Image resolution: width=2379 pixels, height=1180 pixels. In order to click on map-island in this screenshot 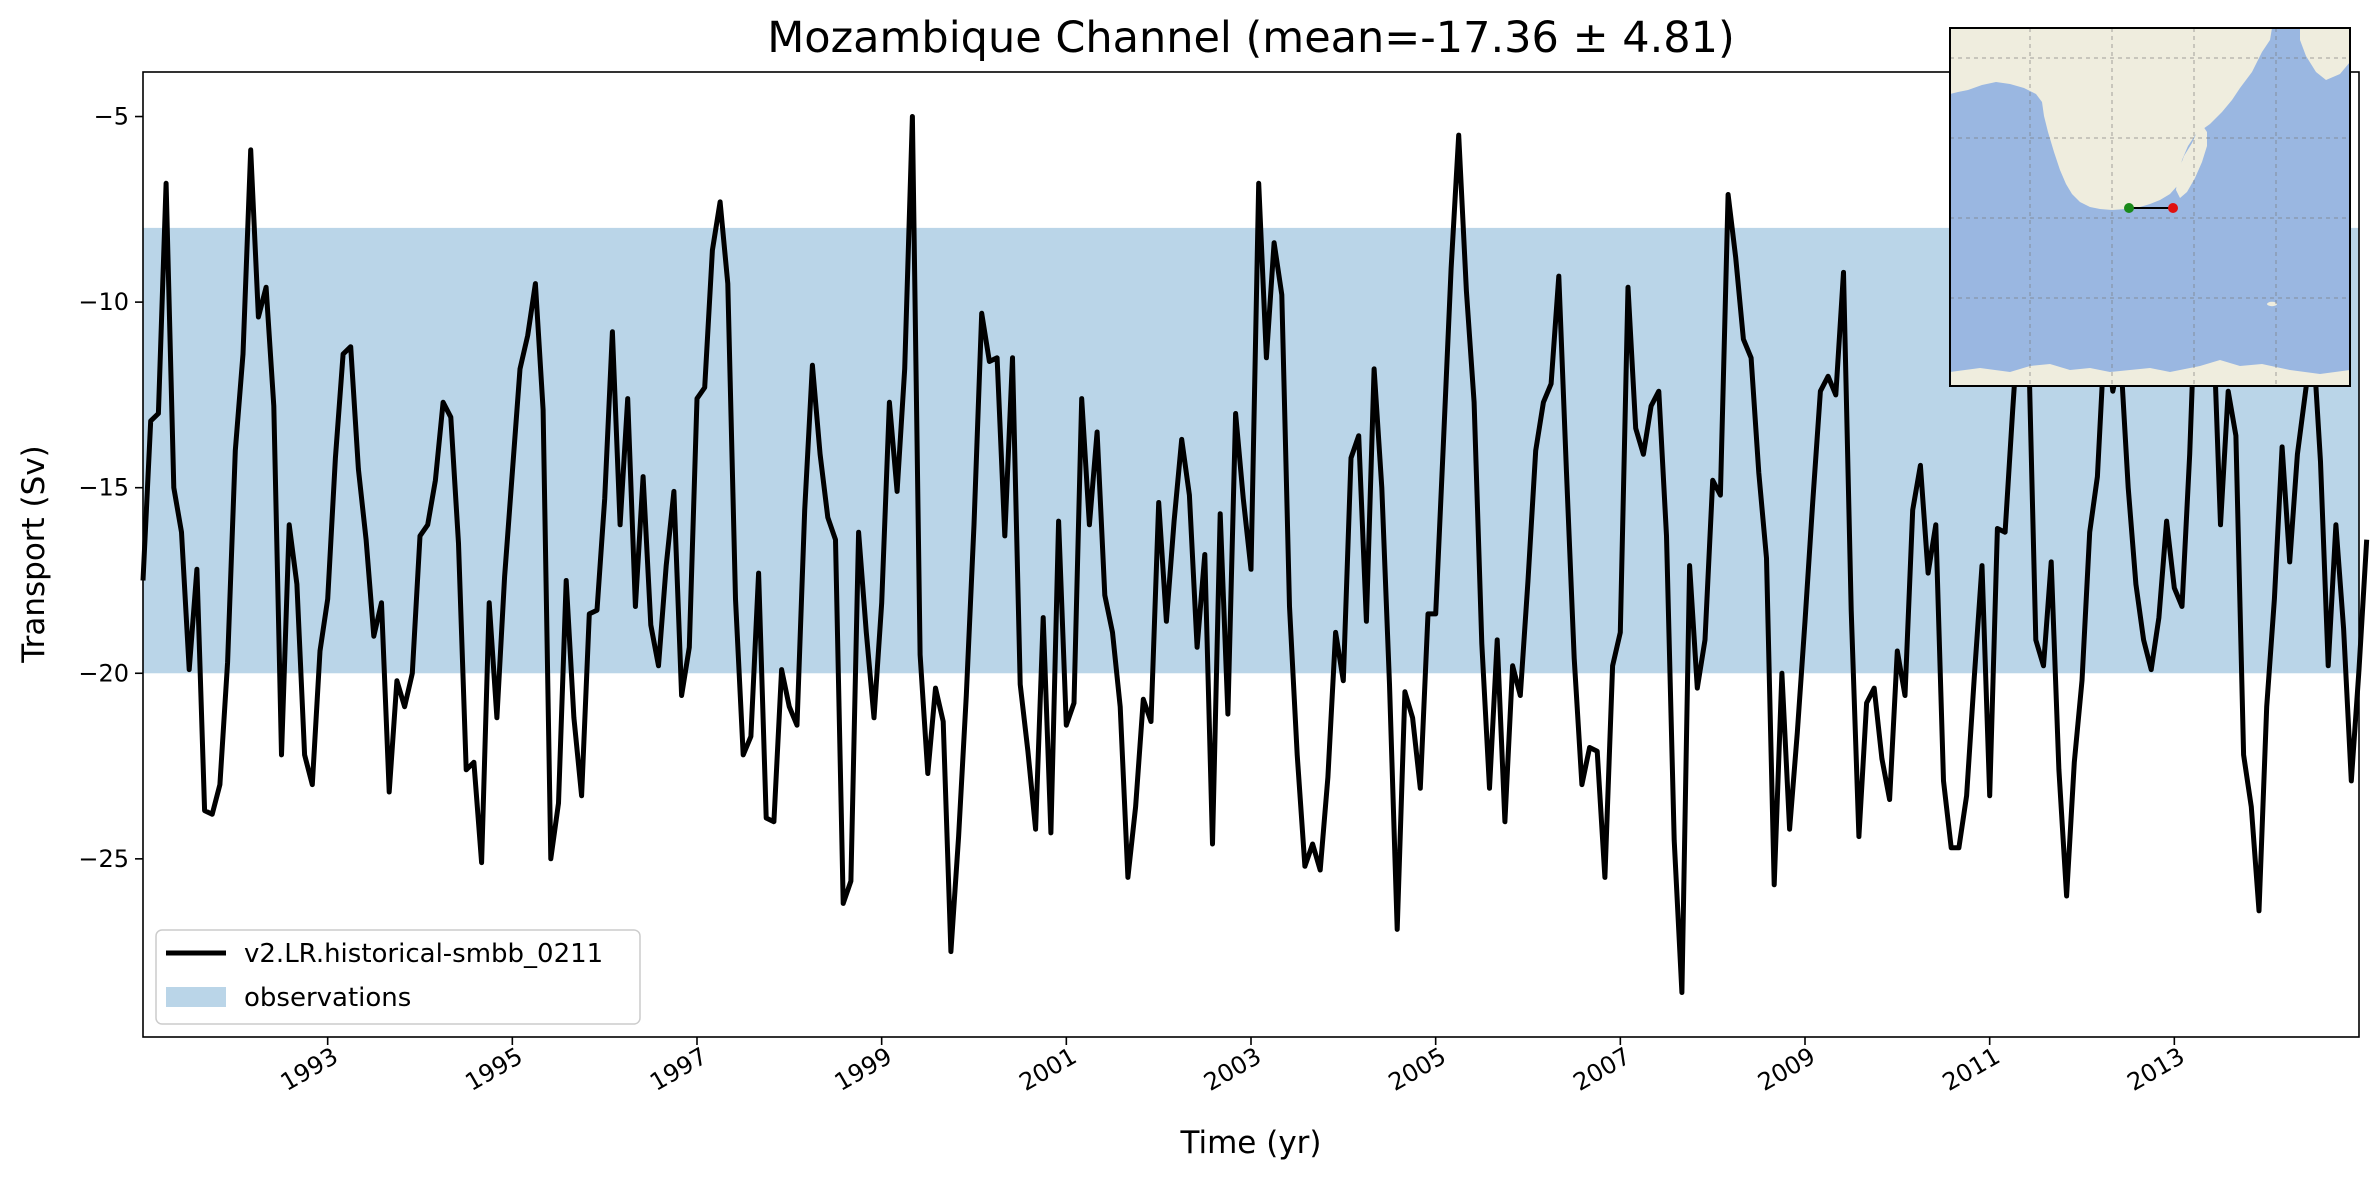, I will do `click(2272, 304)`.